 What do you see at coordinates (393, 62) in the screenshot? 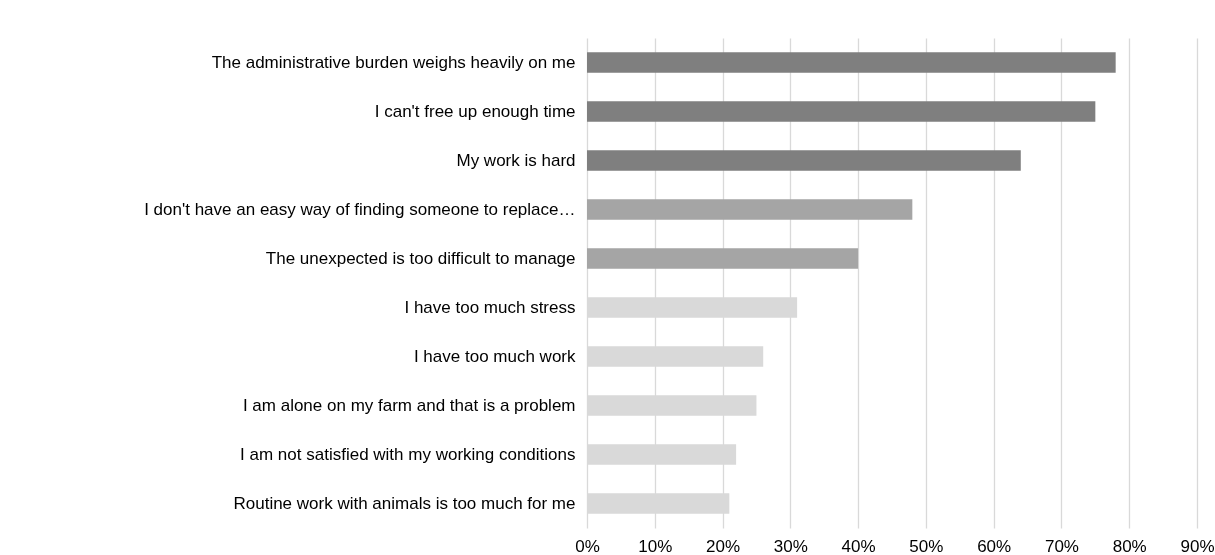
I see `y-tick-label: The administrative burden weighs heavily on me` at bounding box center [393, 62].